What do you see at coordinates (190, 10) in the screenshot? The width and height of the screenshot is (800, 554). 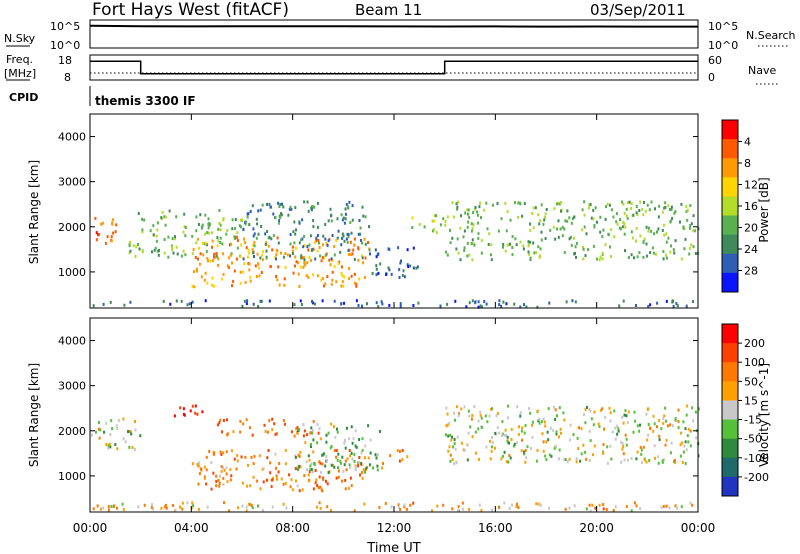 I see `station-title: Fort Hays West (fitACF)` at bounding box center [190, 10].